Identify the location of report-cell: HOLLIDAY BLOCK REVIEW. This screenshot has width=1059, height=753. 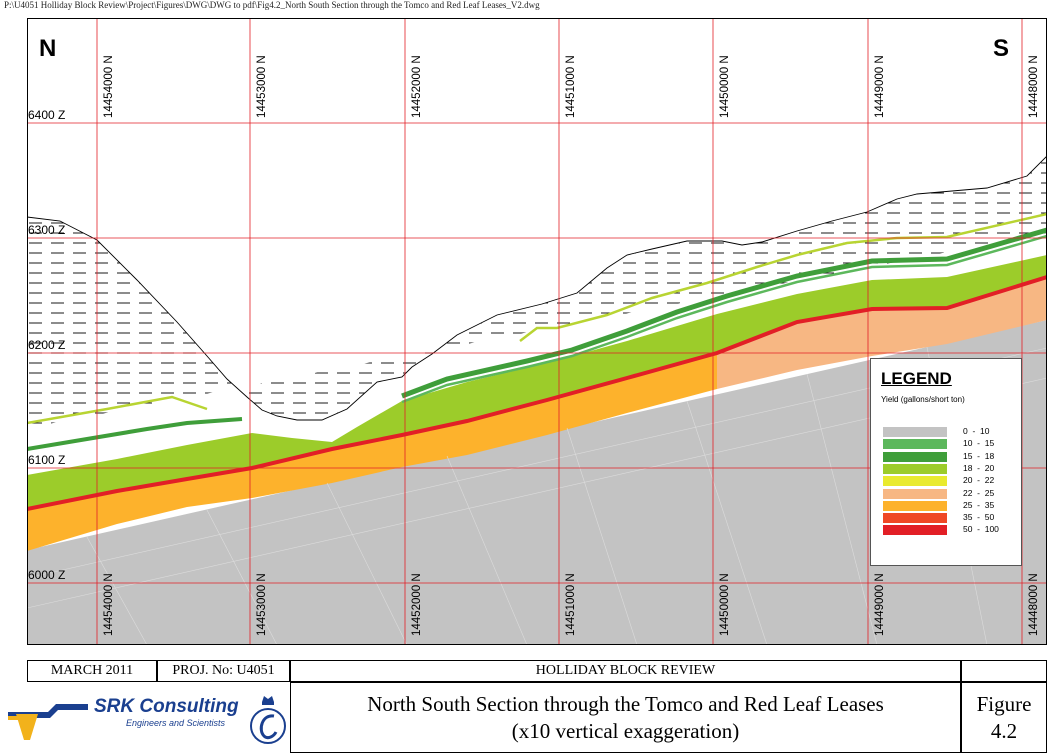
(625, 671).